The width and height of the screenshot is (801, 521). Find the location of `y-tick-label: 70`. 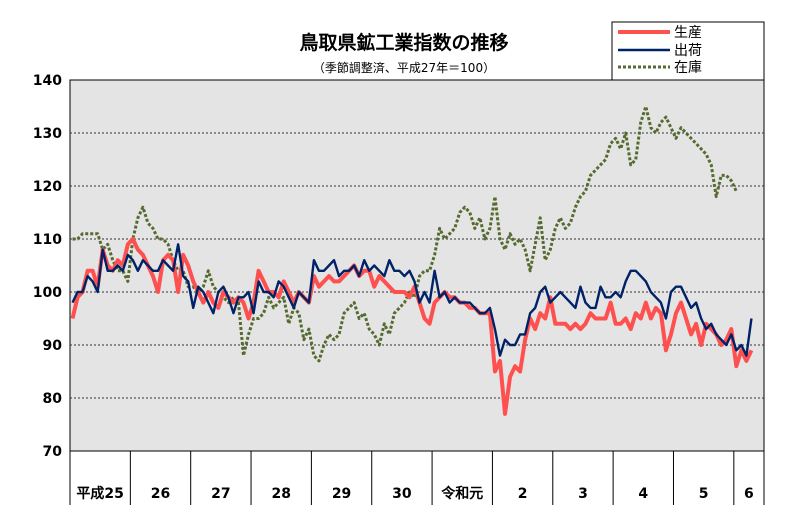

y-tick-label: 70 is located at coordinates (53, 452).